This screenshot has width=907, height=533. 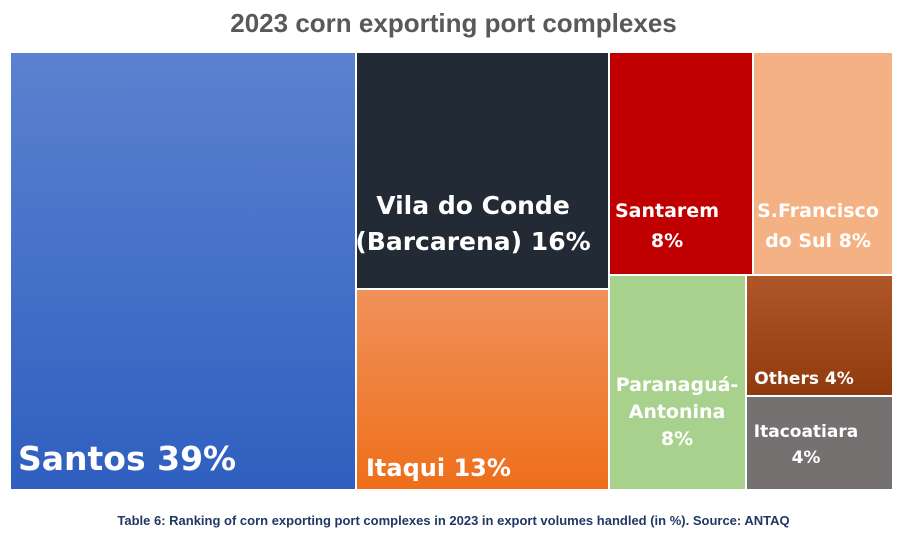 I want to click on treemap-tile-label: (Barcarena) 16%, so click(x=472, y=241).